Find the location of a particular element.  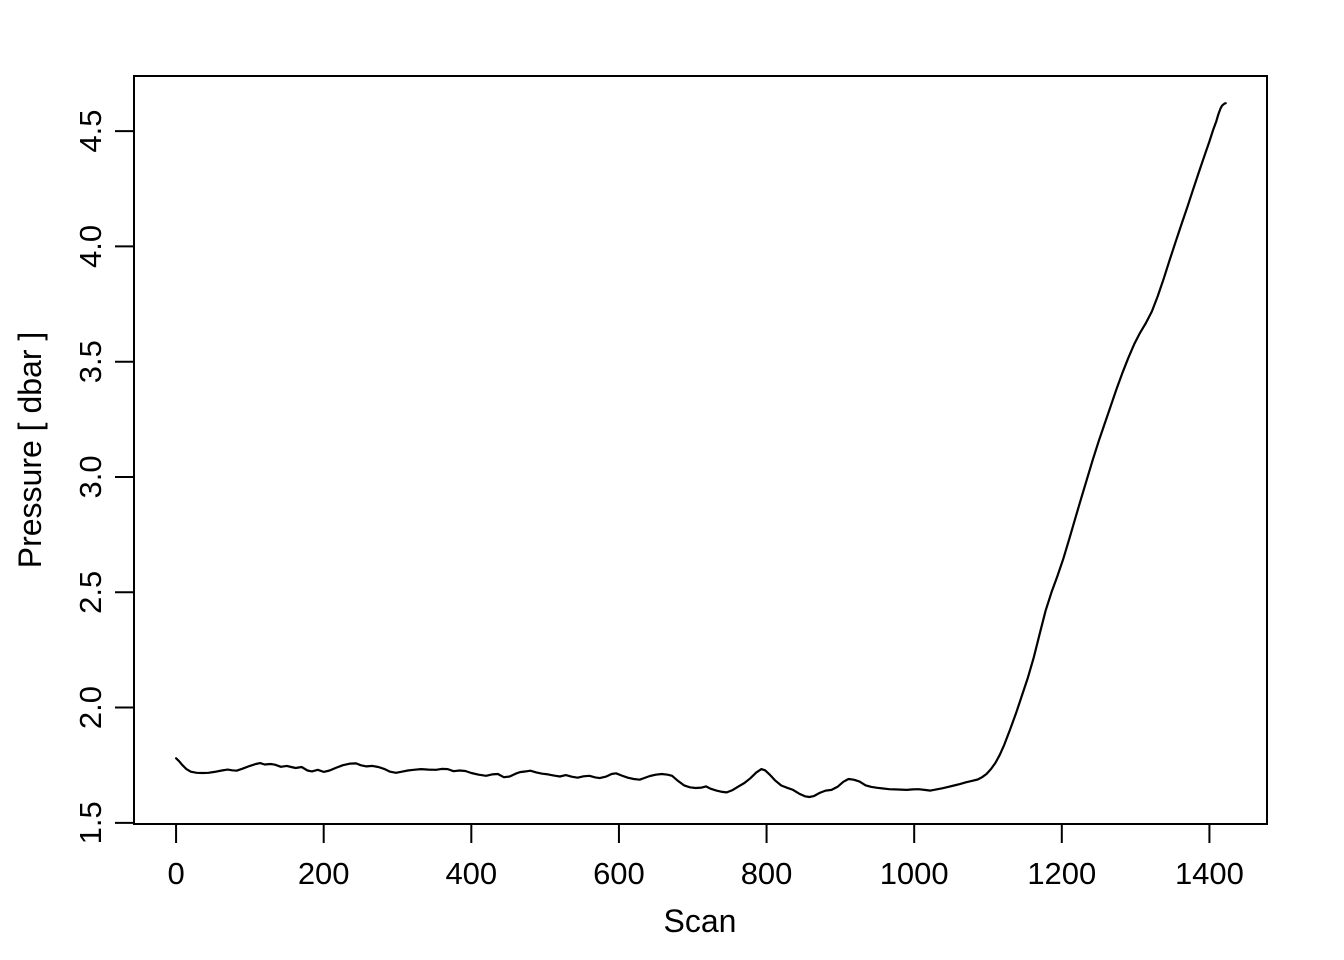

x-tick-label: 1200 is located at coordinates (1061, 873).